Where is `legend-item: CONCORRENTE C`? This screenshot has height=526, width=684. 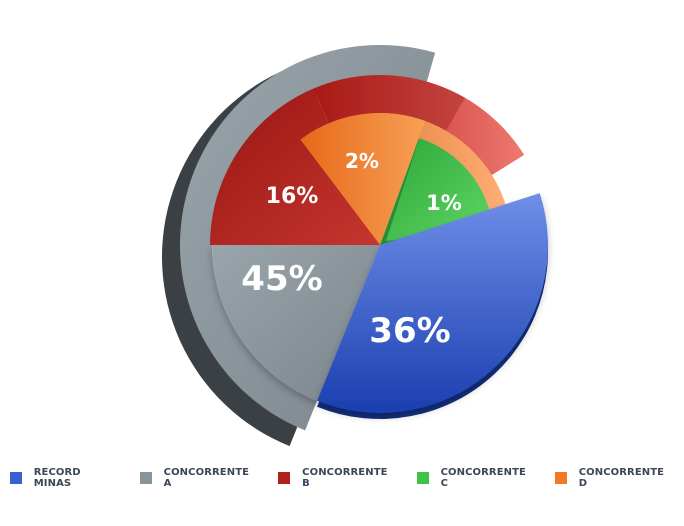 legend-item: CONCORRENTE C is located at coordinates (475, 478).